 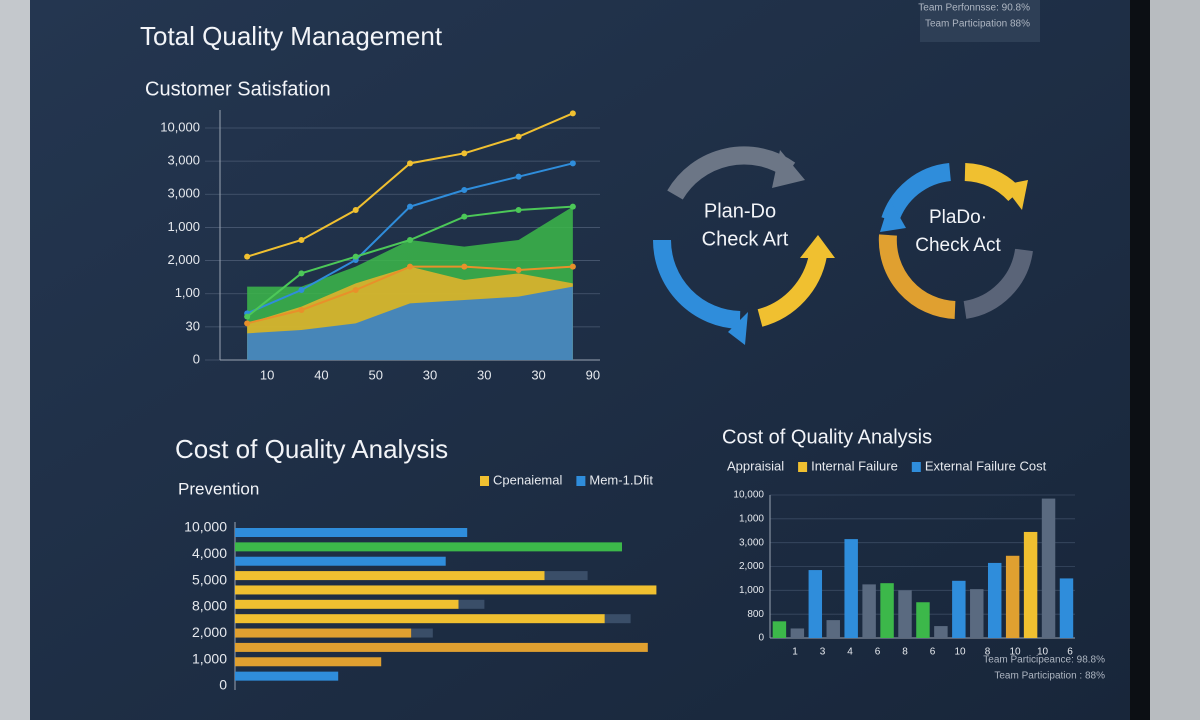 What do you see at coordinates (850, 652) in the screenshot?
I see `x-tick-label: 4` at bounding box center [850, 652].